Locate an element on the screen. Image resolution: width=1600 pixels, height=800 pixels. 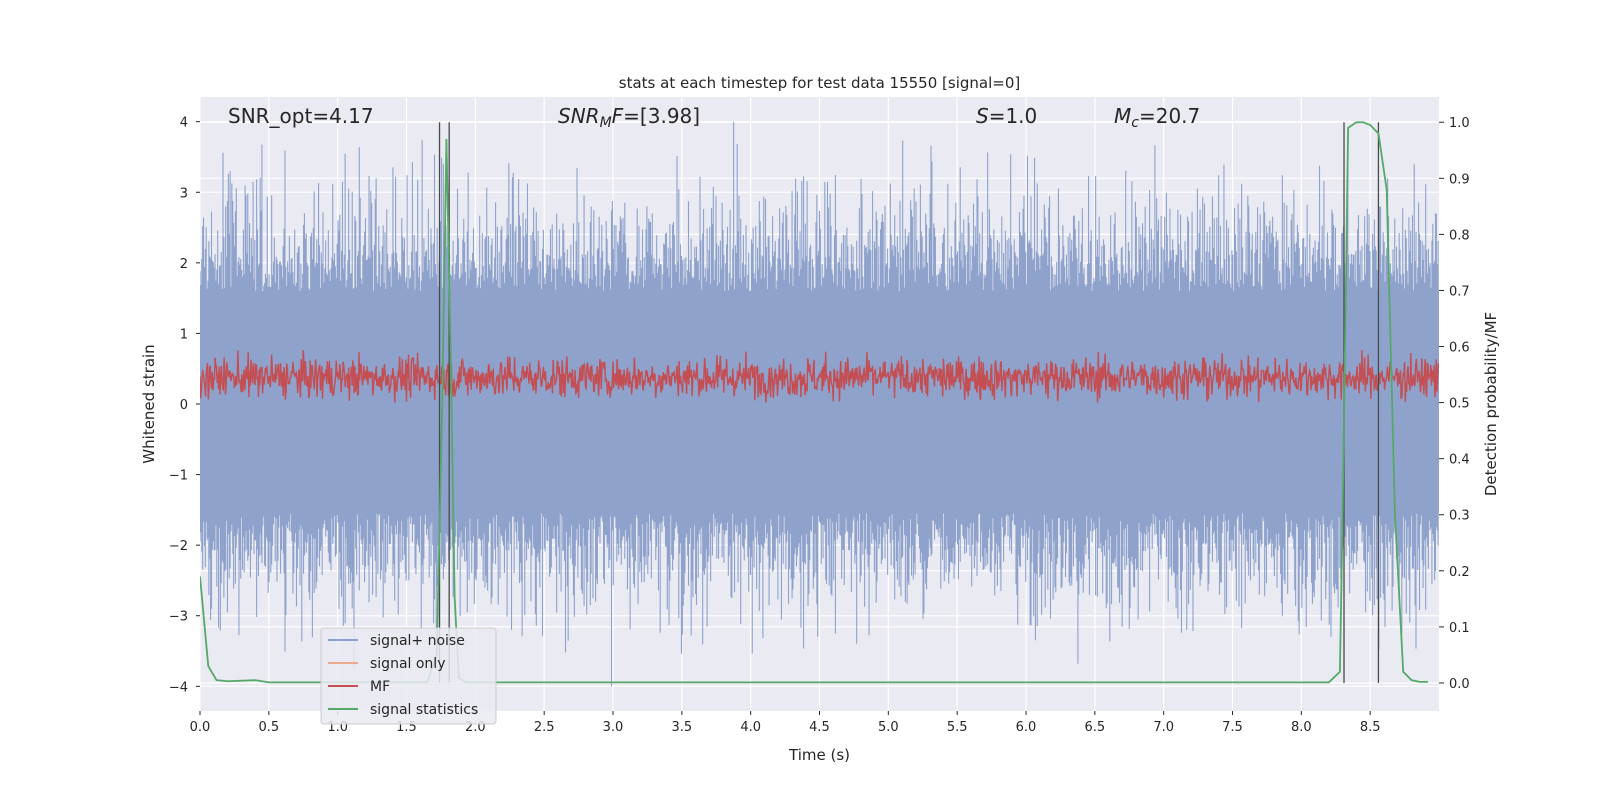
snr-mf-value: =[3.98] is located at coordinates (661, 116).